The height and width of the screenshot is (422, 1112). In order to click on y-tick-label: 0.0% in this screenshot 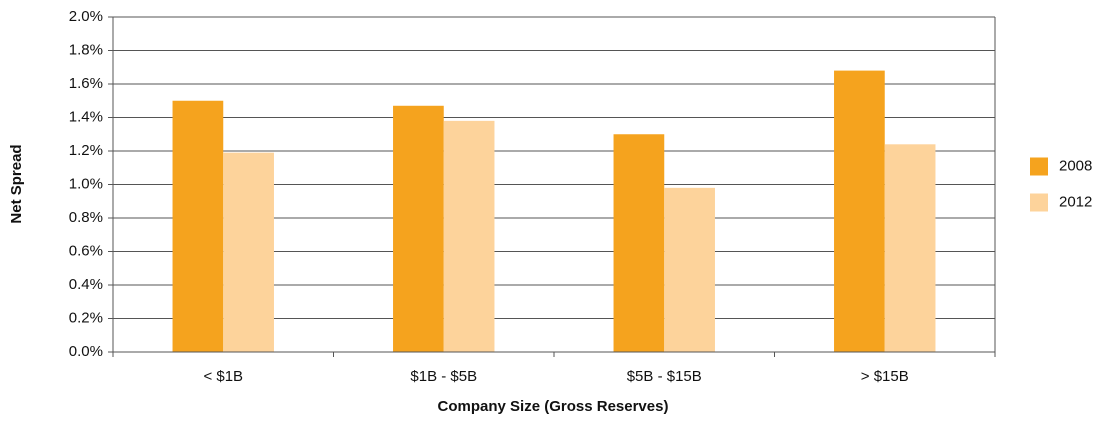, I will do `click(86, 351)`.